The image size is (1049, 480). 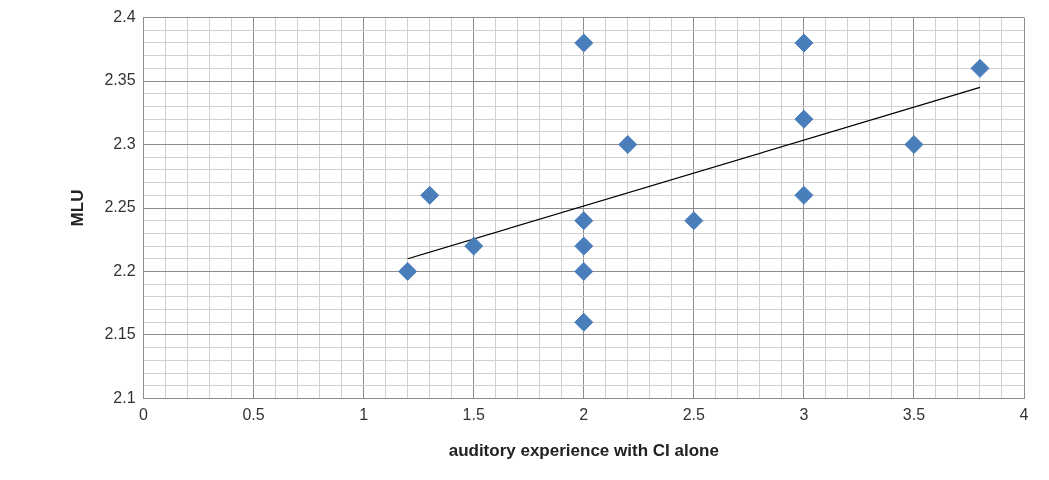 What do you see at coordinates (120, 80) in the screenshot?
I see `y-tick-label: 2.35` at bounding box center [120, 80].